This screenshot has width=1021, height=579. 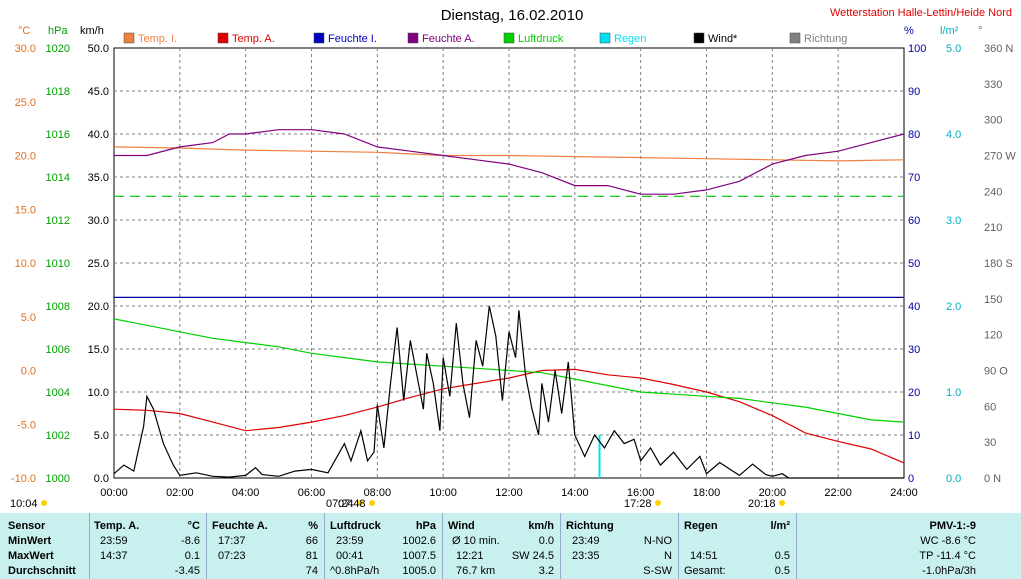 What do you see at coordinates (30, 541) in the screenshot?
I see `row-label-min: MinWert` at bounding box center [30, 541].